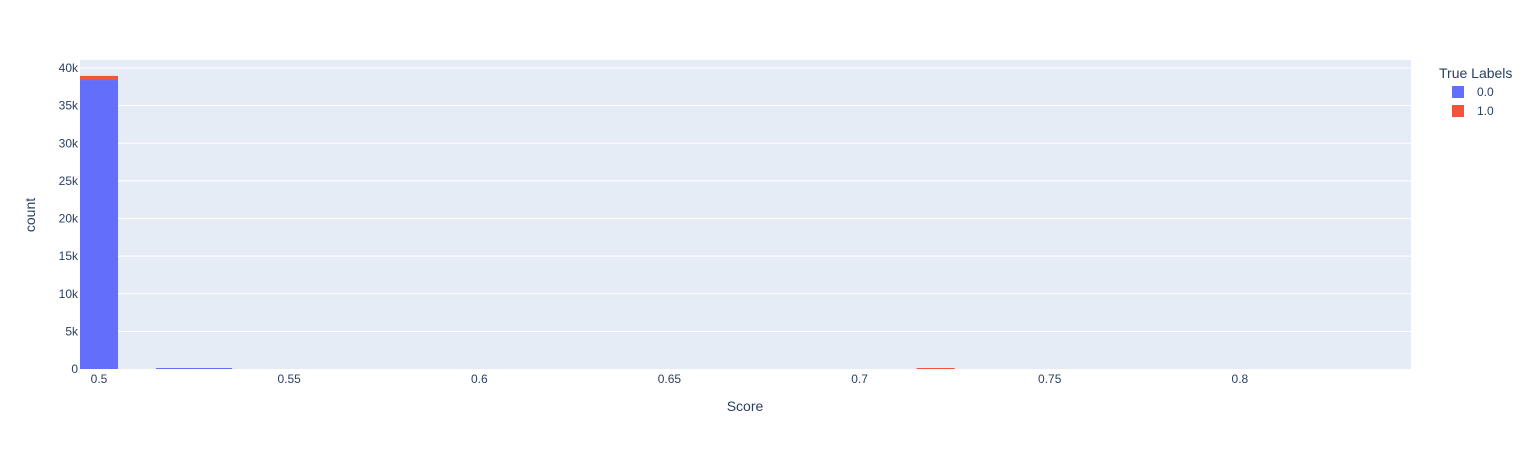 This screenshot has width=1528, height=450. I want to click on legend-label: 1.0, so click(1485, 111).